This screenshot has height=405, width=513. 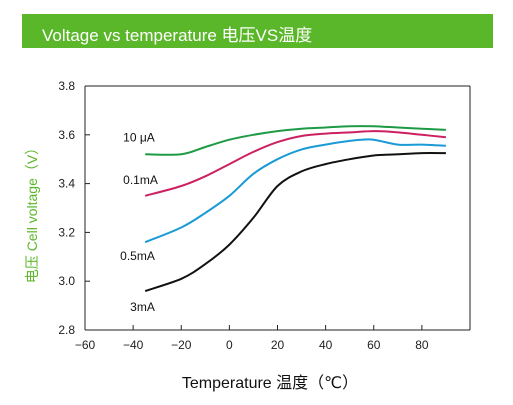 What do you see at coordinates (66, 232) in the screenshot?
I see `y-tick-label: 3.2` at bounding box center [66, 232].